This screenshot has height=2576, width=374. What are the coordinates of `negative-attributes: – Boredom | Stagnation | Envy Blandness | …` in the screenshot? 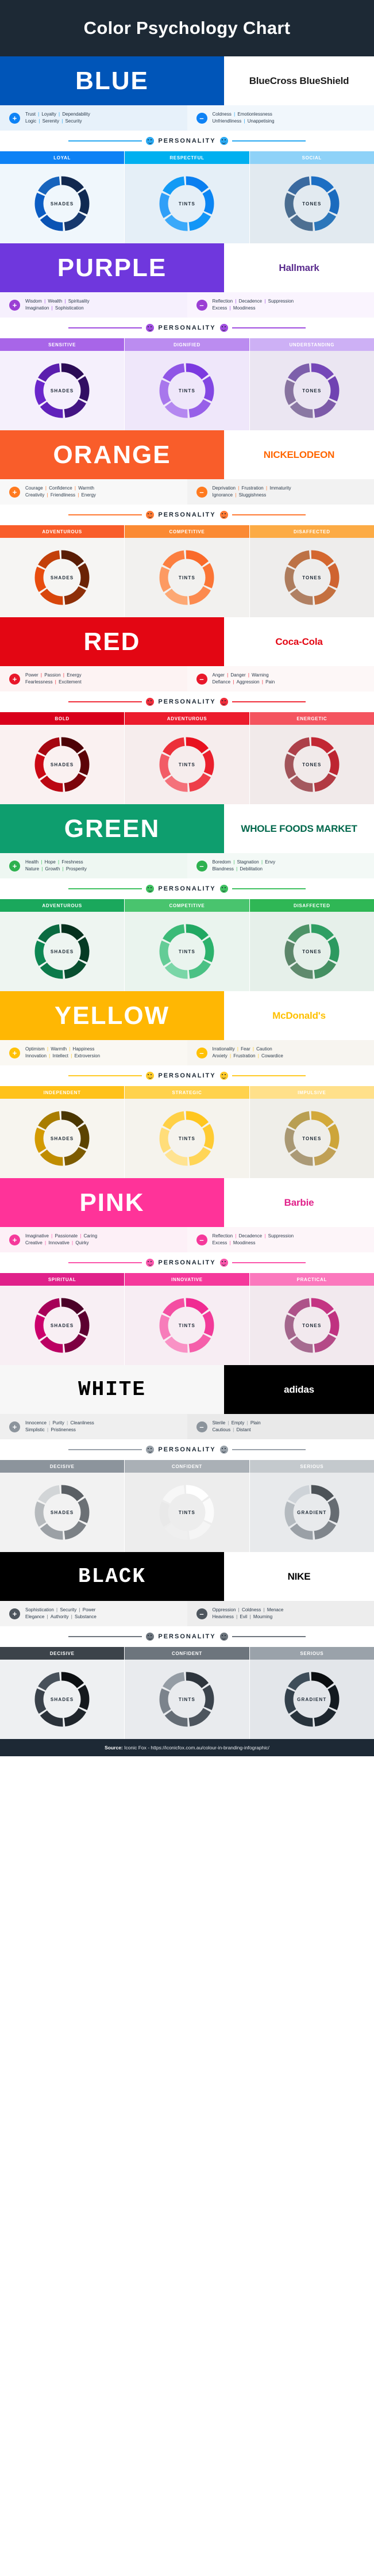 It's located at (280, 865).